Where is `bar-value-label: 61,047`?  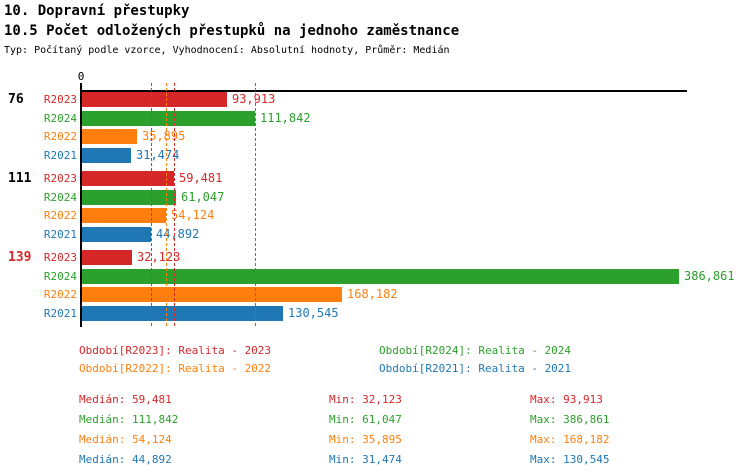 bar-value-label: 61,047 is located at coordinates (203, 196).